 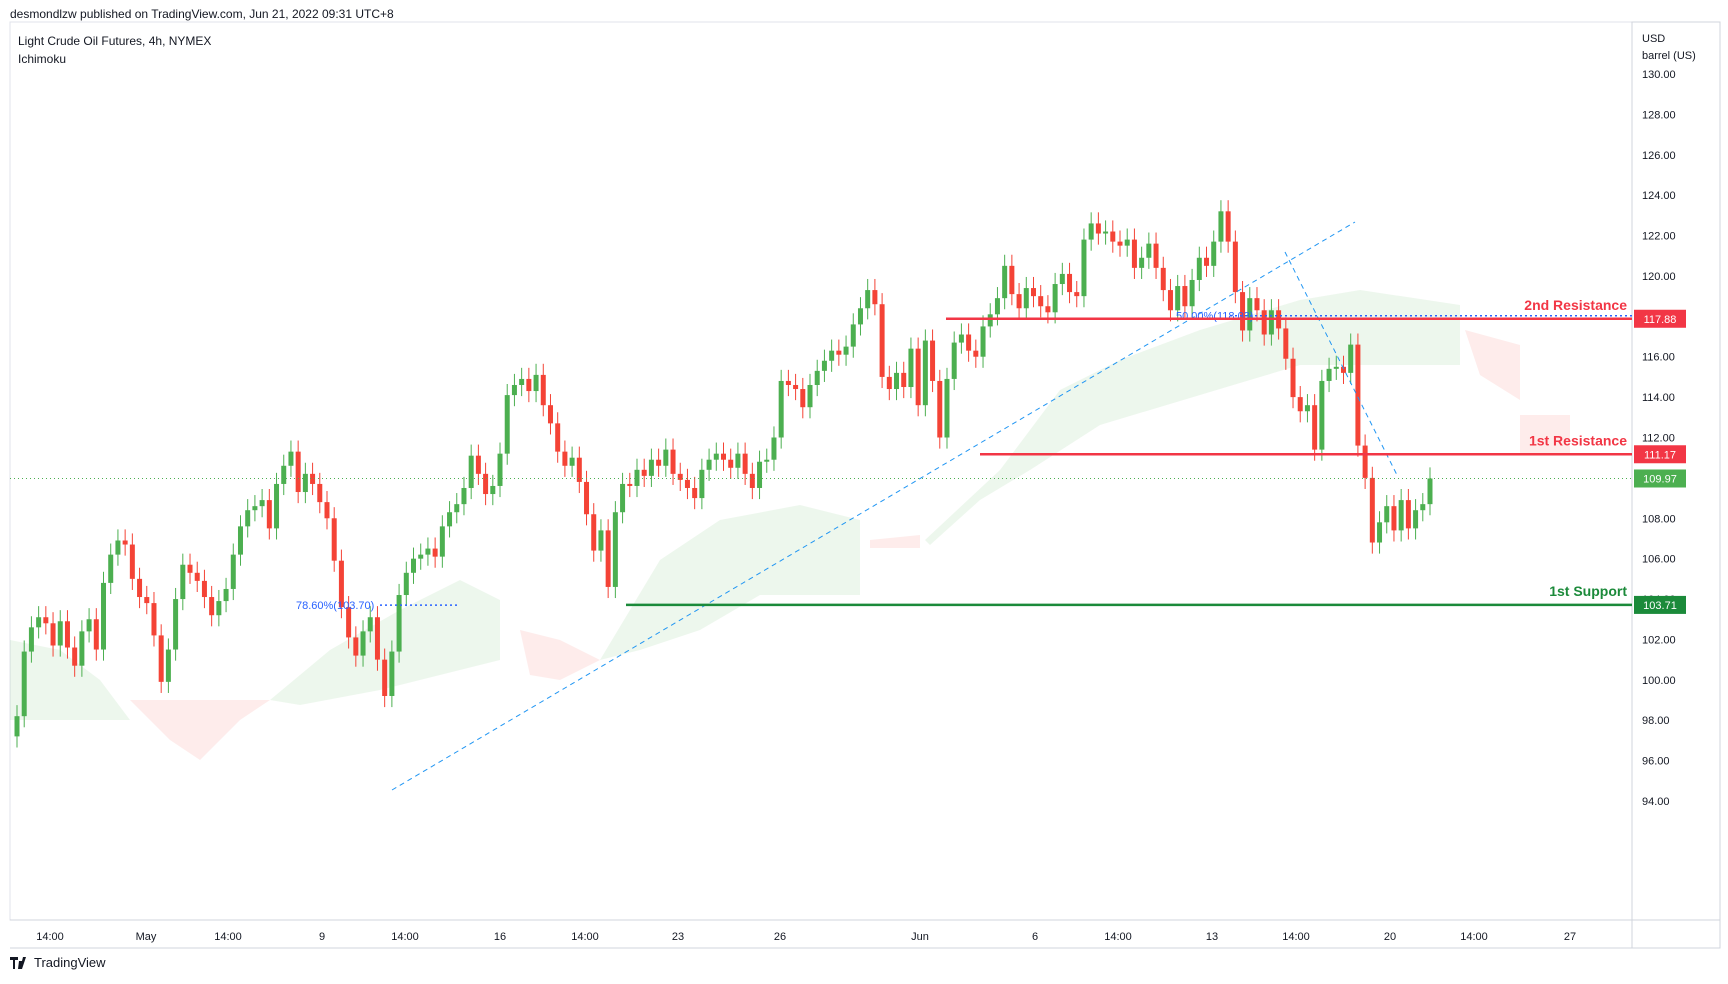 I want to click on time-tick-label: 26, so click(x=780, y=937).